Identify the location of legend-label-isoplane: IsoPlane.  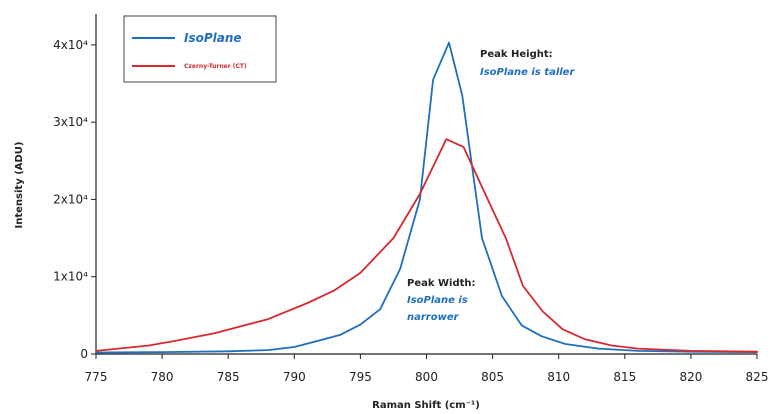
(213, 38).